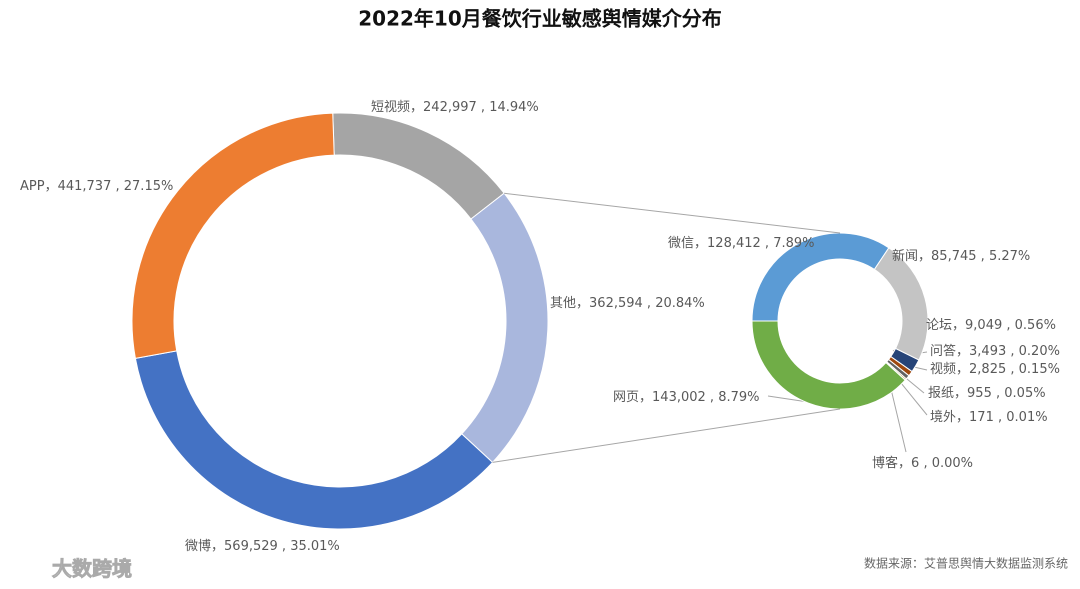  Describe the element at coordinates (514, 107) in the screenshot. I see `percent-label: 14.94%` at that location.